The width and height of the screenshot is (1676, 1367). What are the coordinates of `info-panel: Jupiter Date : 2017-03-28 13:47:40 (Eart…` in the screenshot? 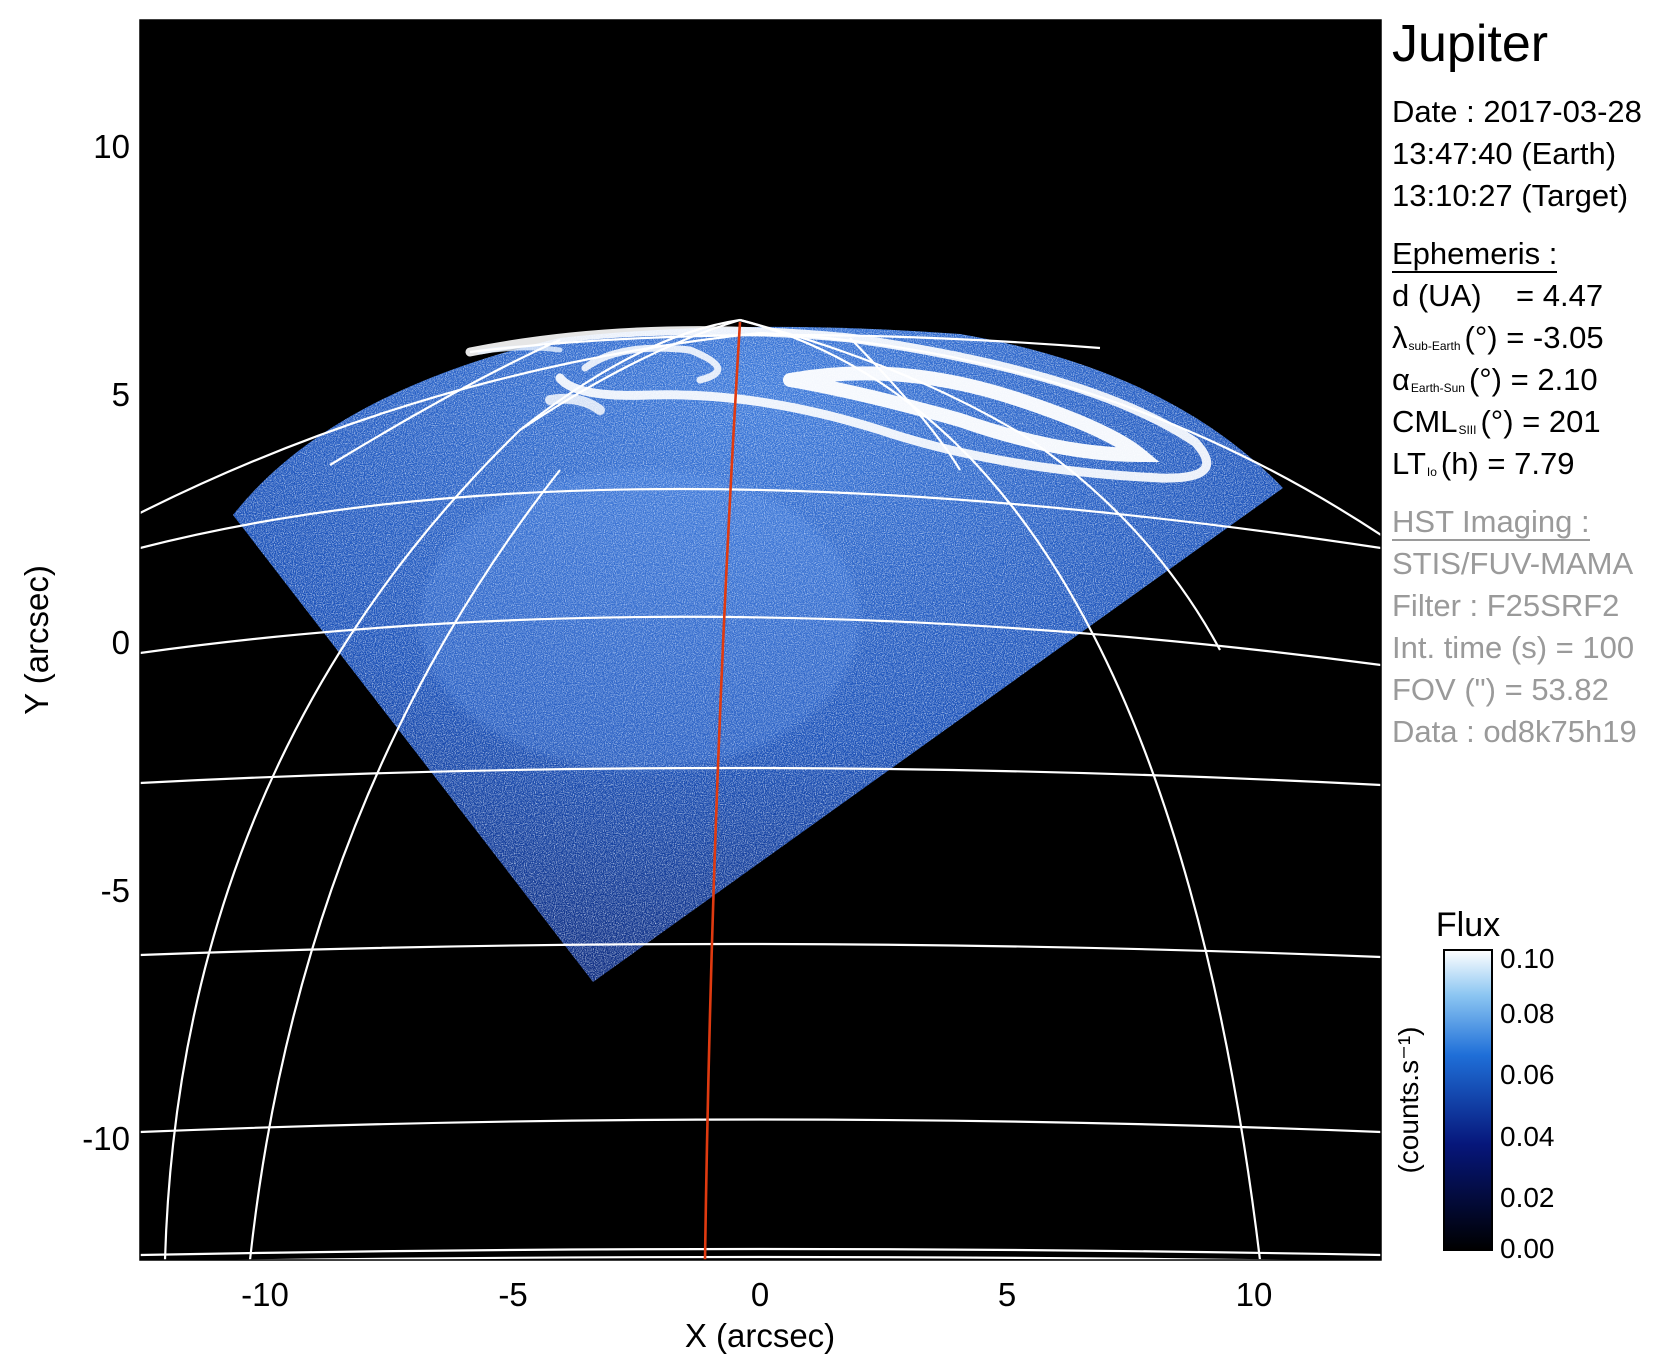 It's located at (1532, 388).